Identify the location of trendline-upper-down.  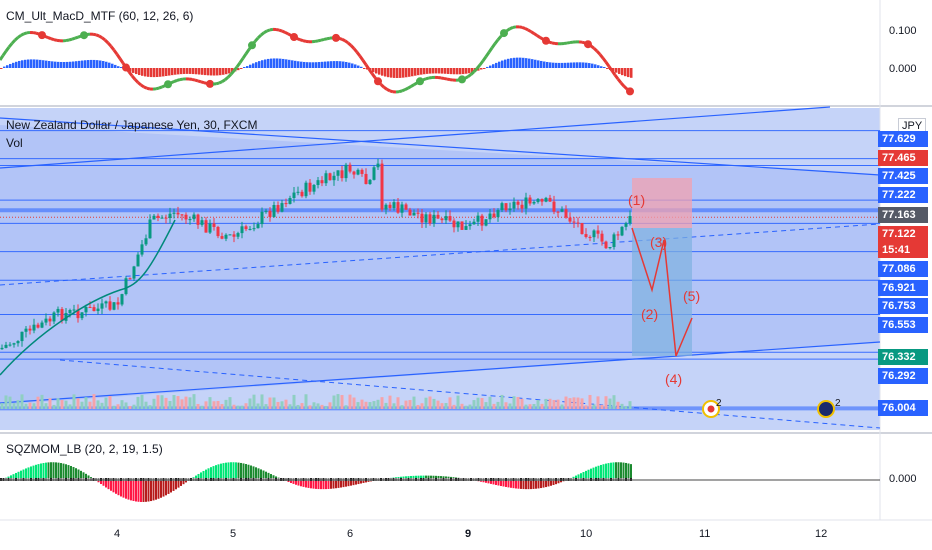
(440, 146).